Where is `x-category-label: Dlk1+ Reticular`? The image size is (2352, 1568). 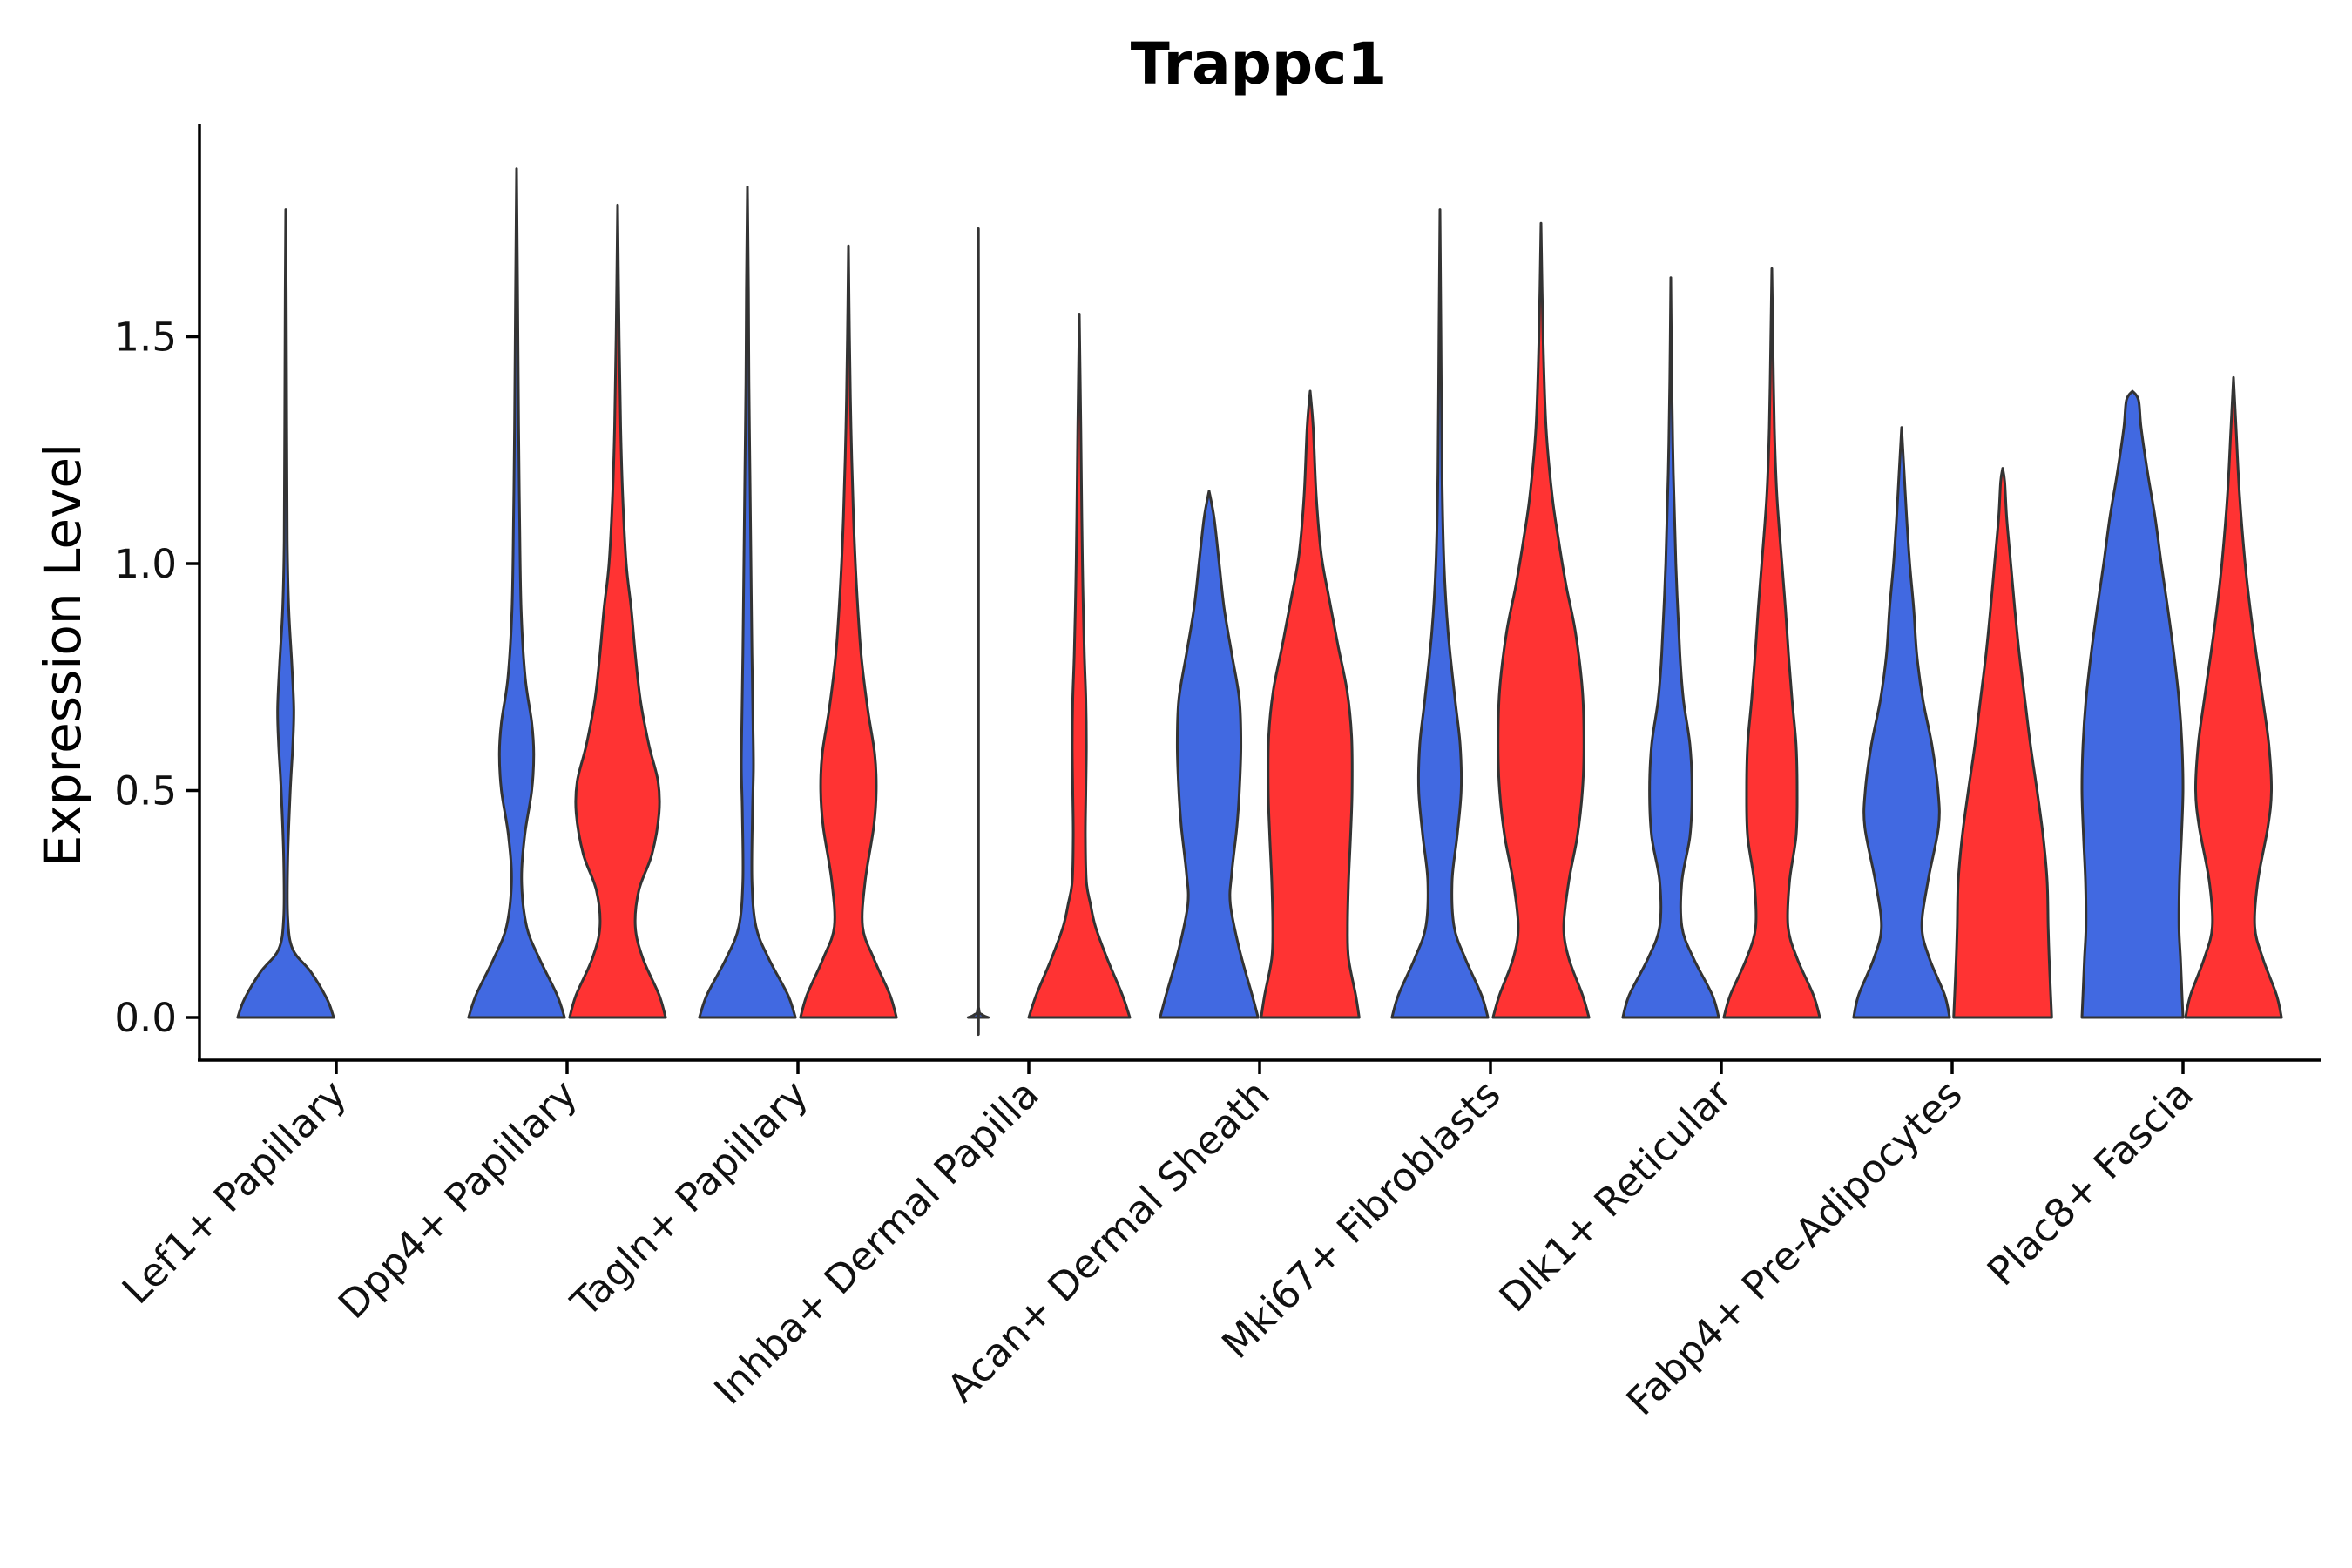
x-category-label: Dlk1+ Reticular is located at coordinates (1615, 1196).